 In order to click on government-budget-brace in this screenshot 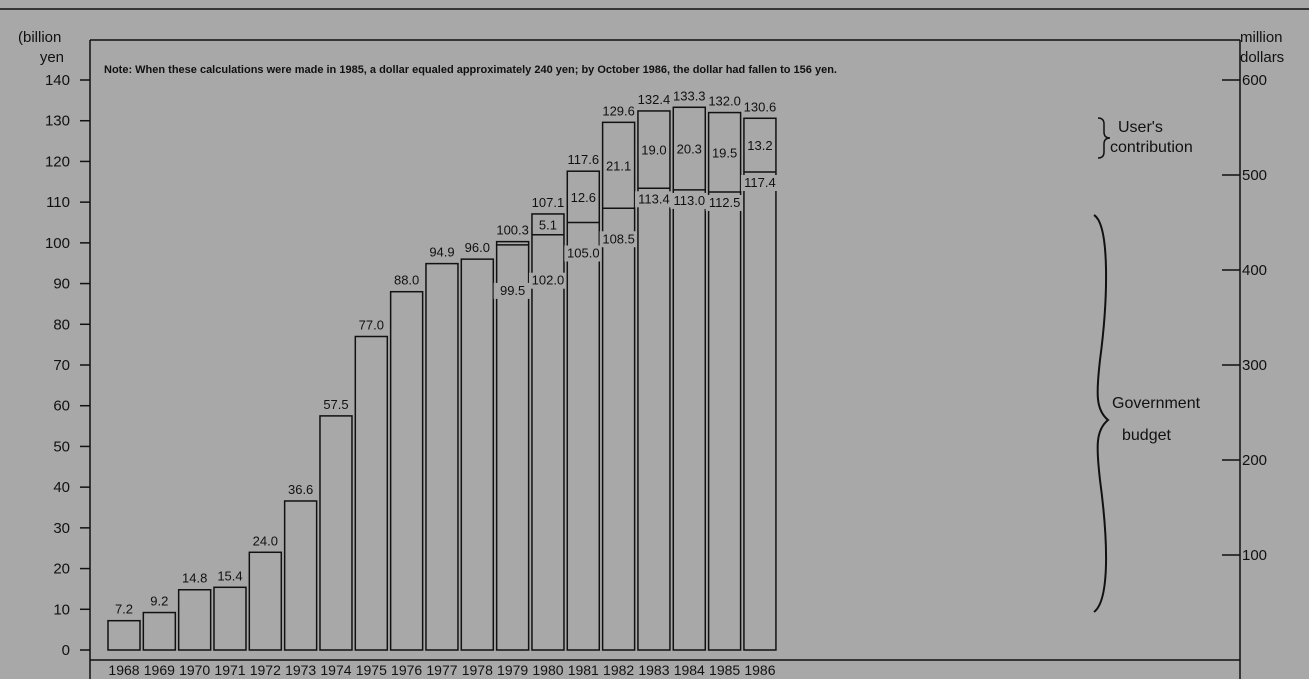, I will do `click(1101, 413)`.